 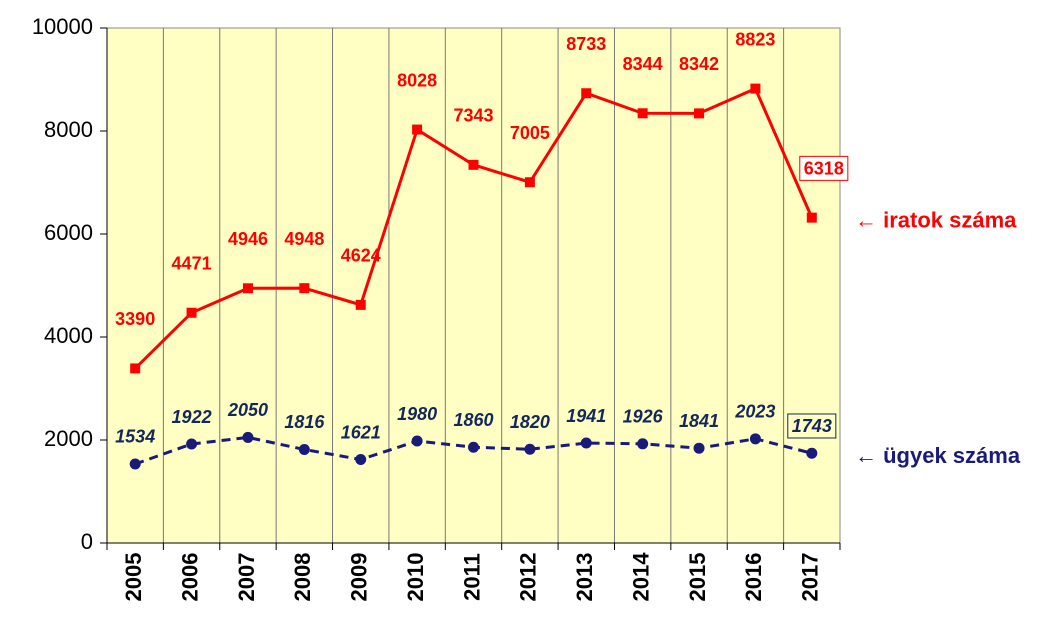 I want to click on data-label: 1922, so click(x=192, y=417).